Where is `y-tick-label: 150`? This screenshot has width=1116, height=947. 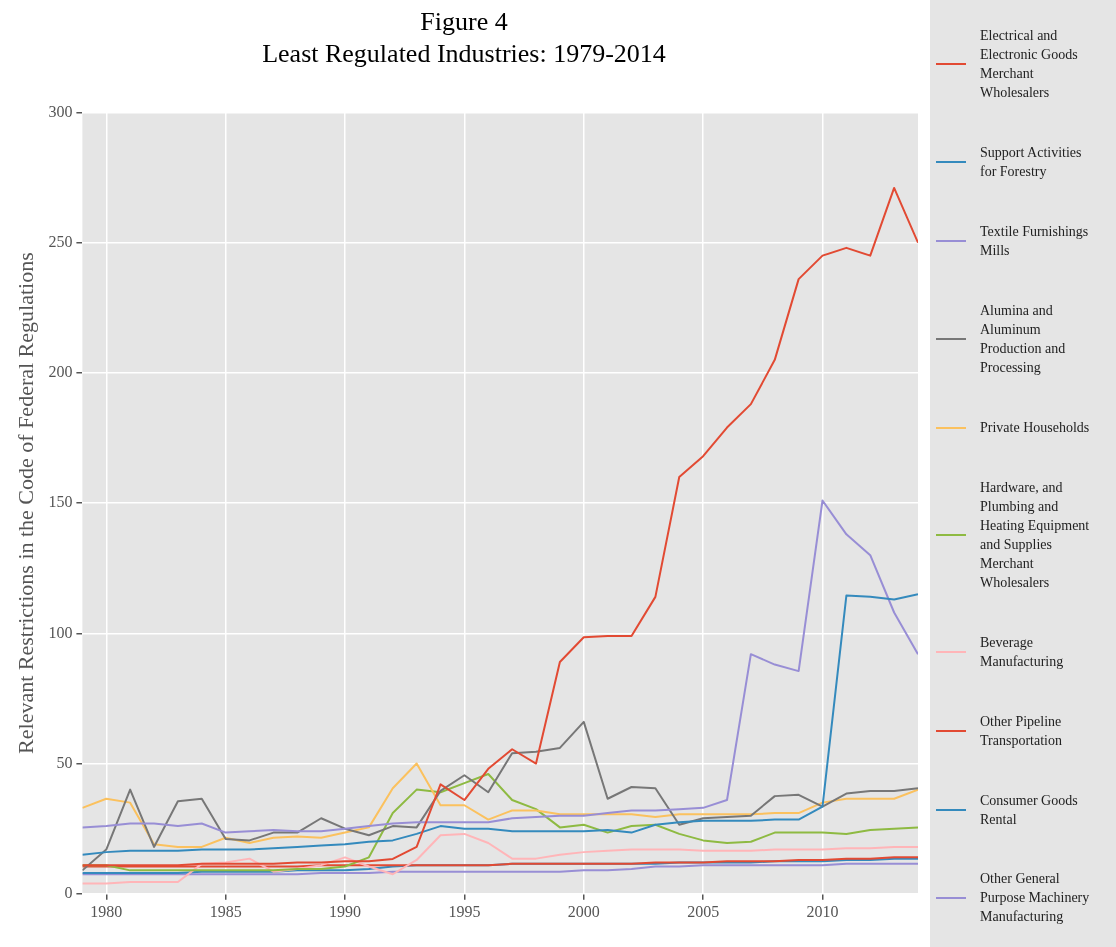 y-tick-label: 150 is located at coordinates (60, 502).